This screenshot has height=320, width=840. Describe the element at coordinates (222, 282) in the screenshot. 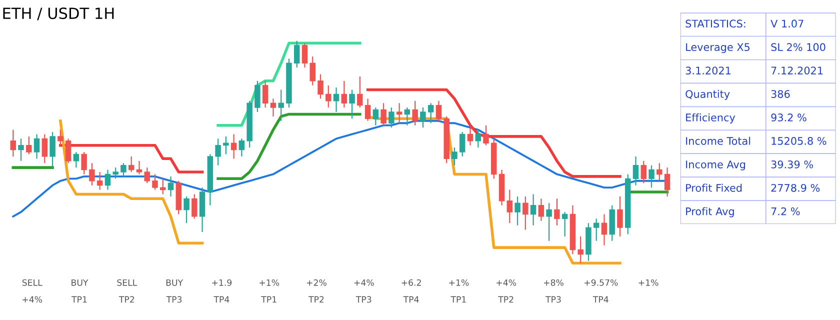

I see `text: +1.9` at that location.